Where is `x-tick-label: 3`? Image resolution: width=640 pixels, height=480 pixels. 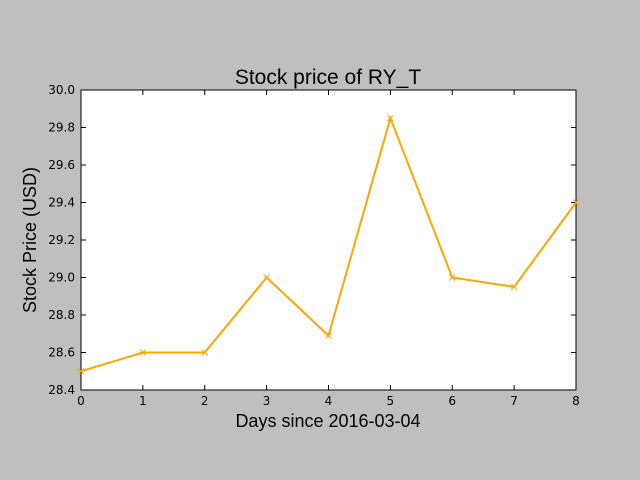
x-tick-label: 3 is located at coordinates (267, 401).